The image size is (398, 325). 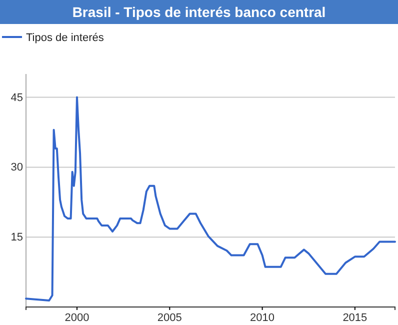 What do you see at coordinates (16, 168) in the screenshot?
I see `y-tick-label: 30` at bounding box center [16, 168].